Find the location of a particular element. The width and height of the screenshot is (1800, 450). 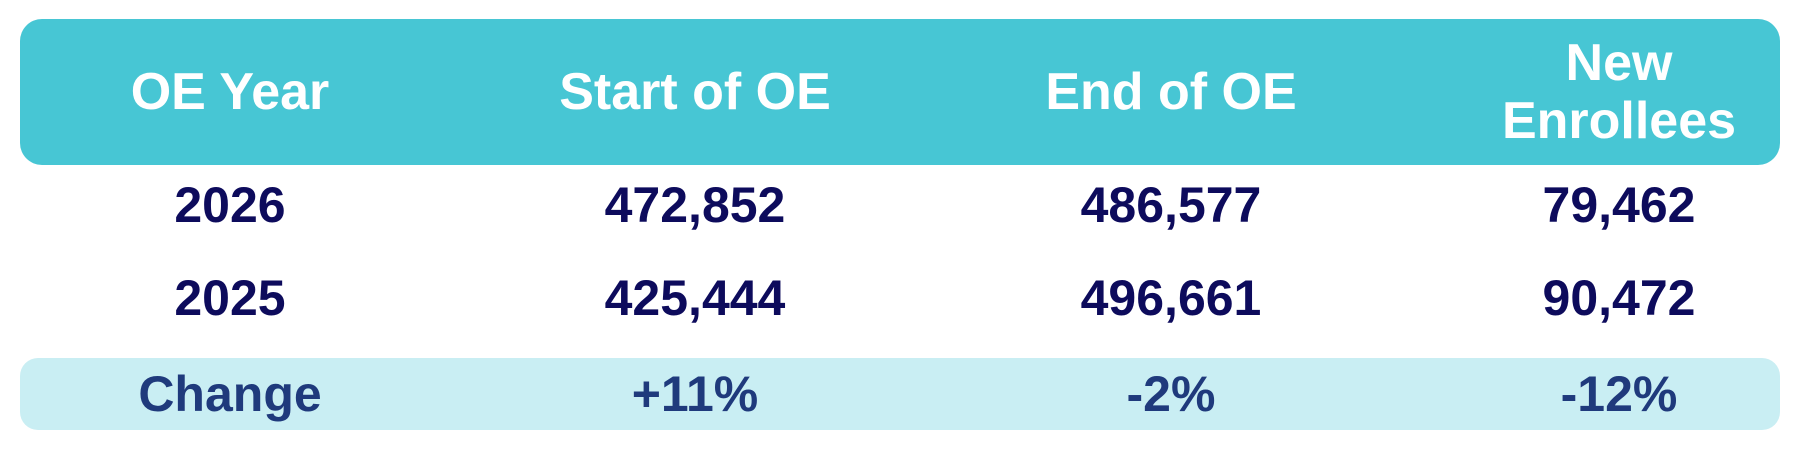

table-cell: 486,577 is located at coordinates (1171, 205).